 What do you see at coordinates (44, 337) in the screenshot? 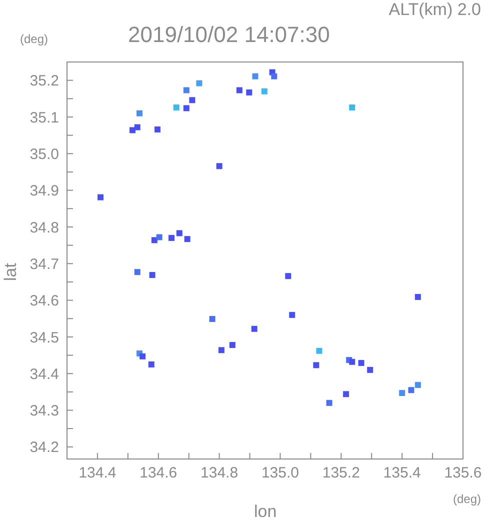
I see `y-tick-label: 34.5` at bounding box center [44, 337].